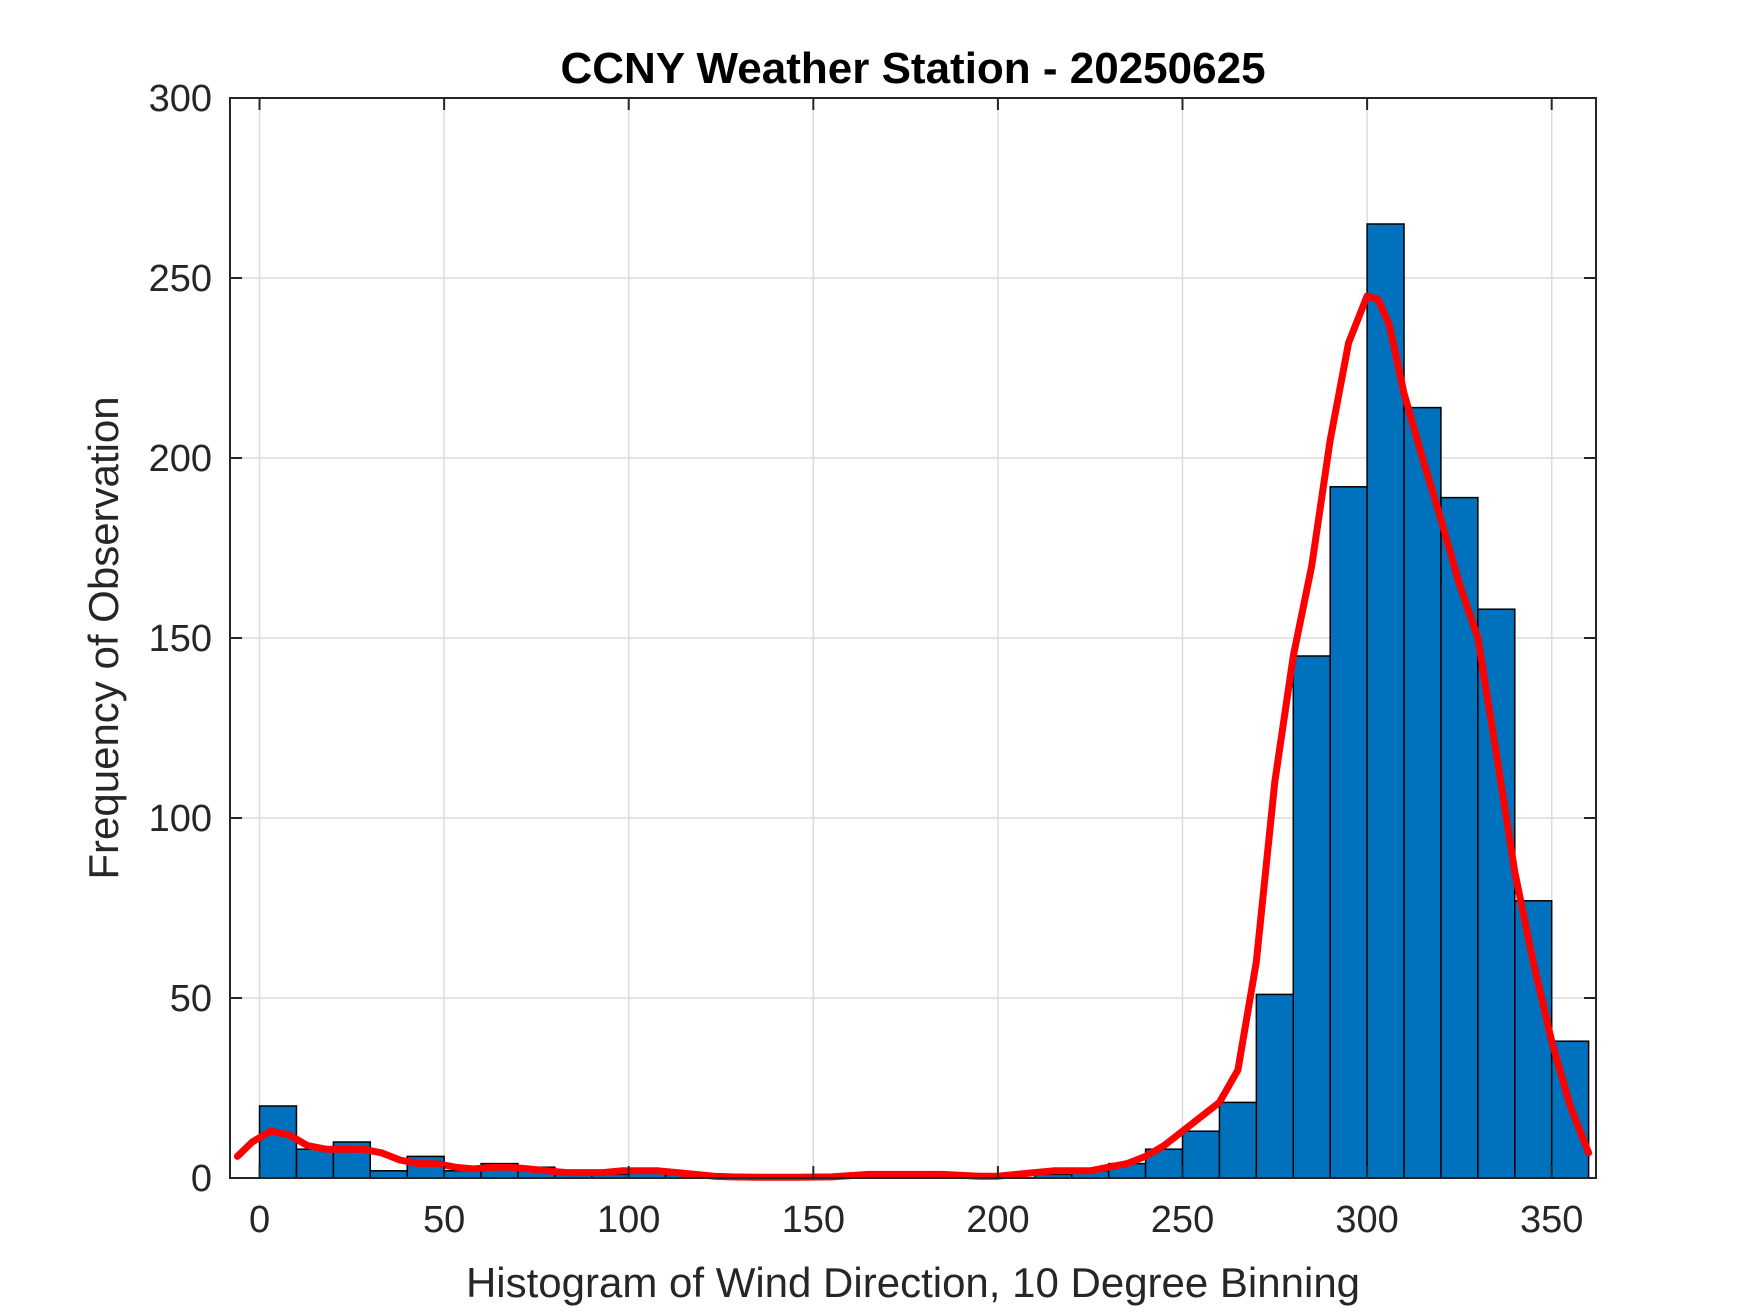  What do you see at coordinates (444, 1220) in the screenshot?
I see `x-tick-label: 50` at bounding box center [444, 1220].